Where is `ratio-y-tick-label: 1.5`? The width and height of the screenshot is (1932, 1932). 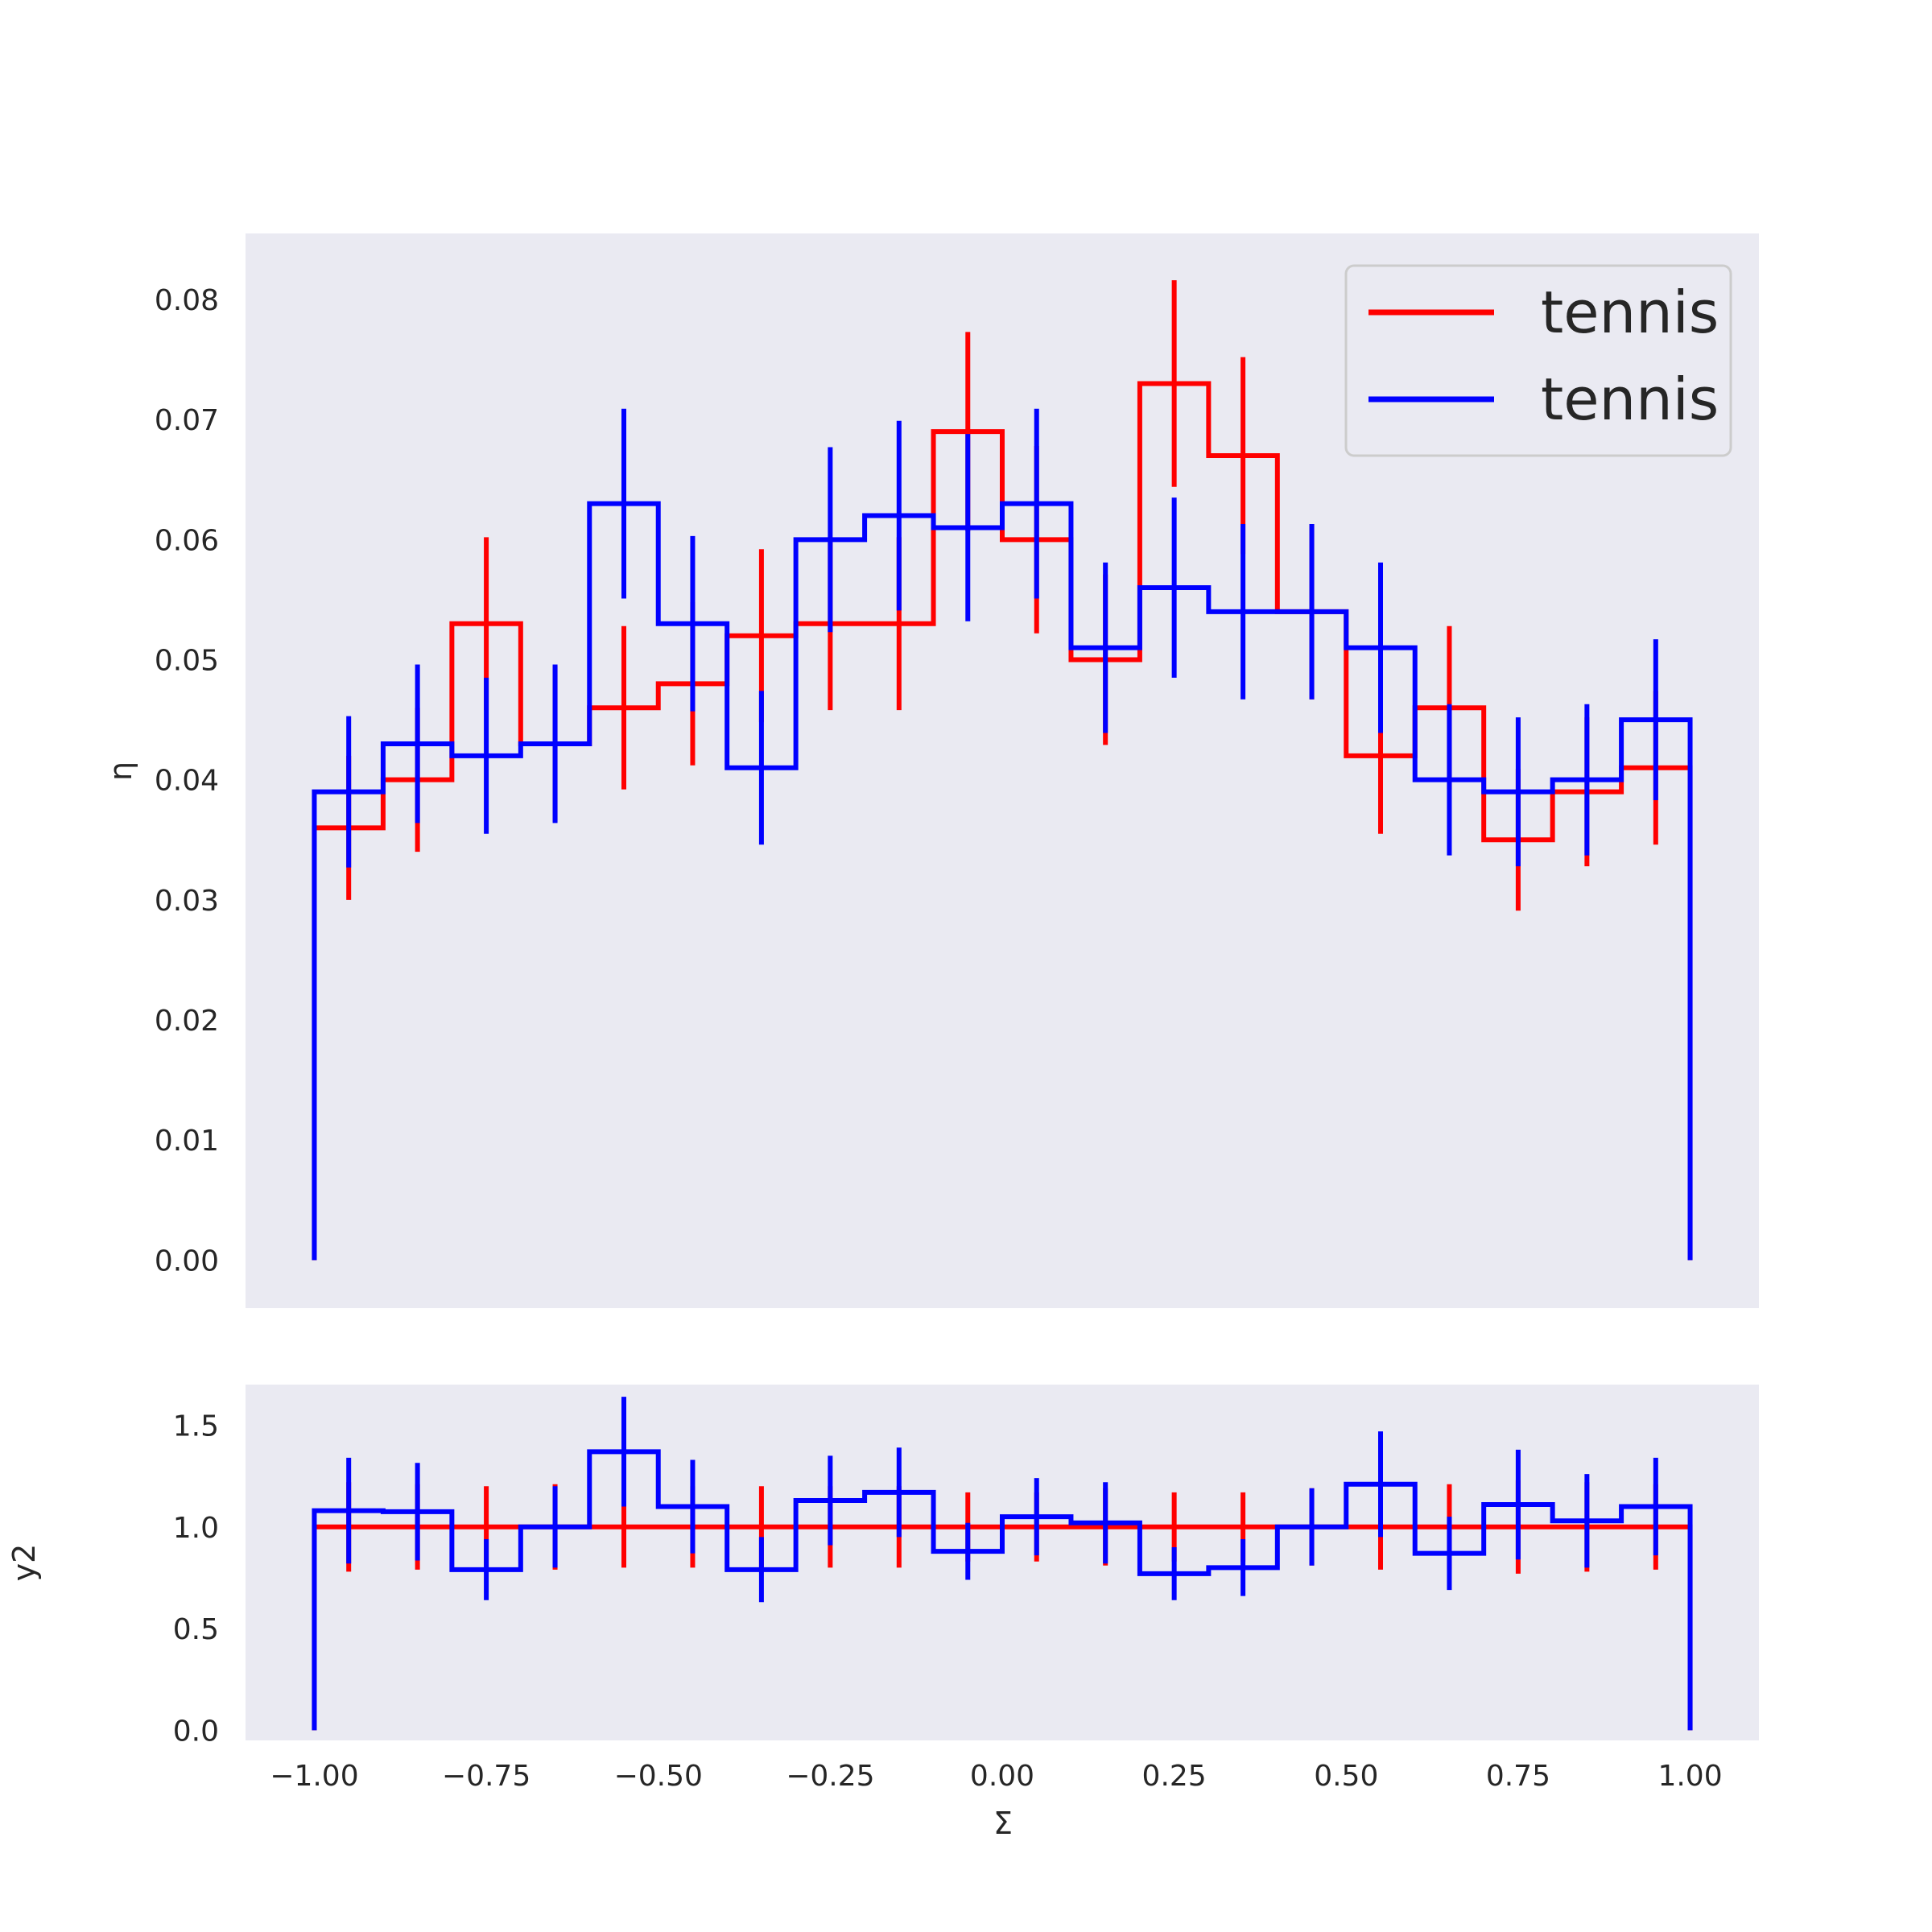
ratio-y-tick-label: 1.5 is located at coordinates (196, 1426).